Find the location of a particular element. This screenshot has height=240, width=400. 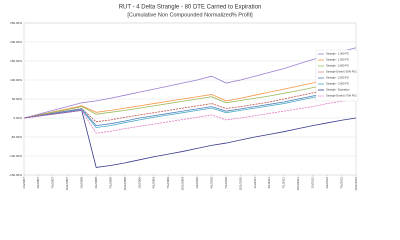

legend-label: Strangle - 1,500 PG is located at coordinates (337, 60).